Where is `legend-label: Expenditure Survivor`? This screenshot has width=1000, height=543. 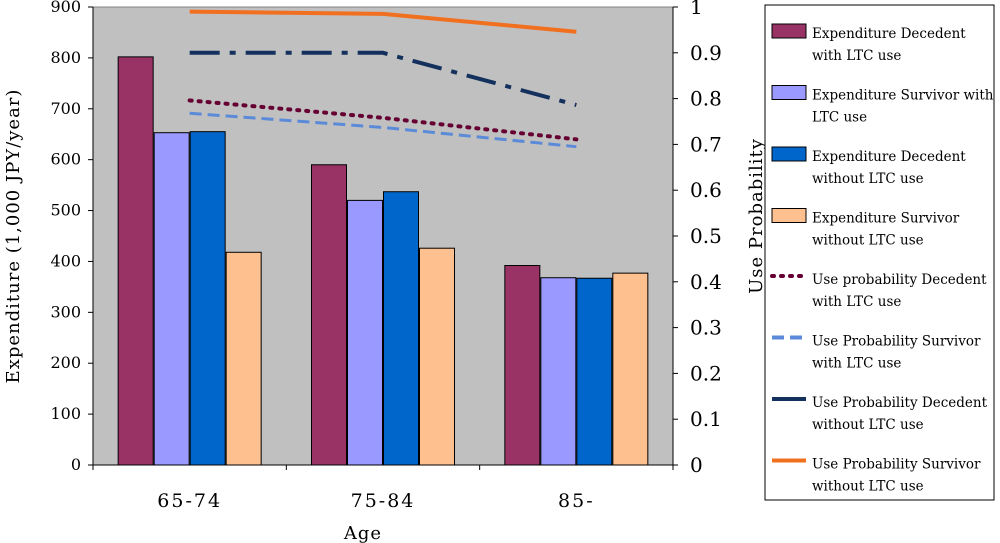
legend-label: Expenditure Survivor is located at coordinates (886, 219).